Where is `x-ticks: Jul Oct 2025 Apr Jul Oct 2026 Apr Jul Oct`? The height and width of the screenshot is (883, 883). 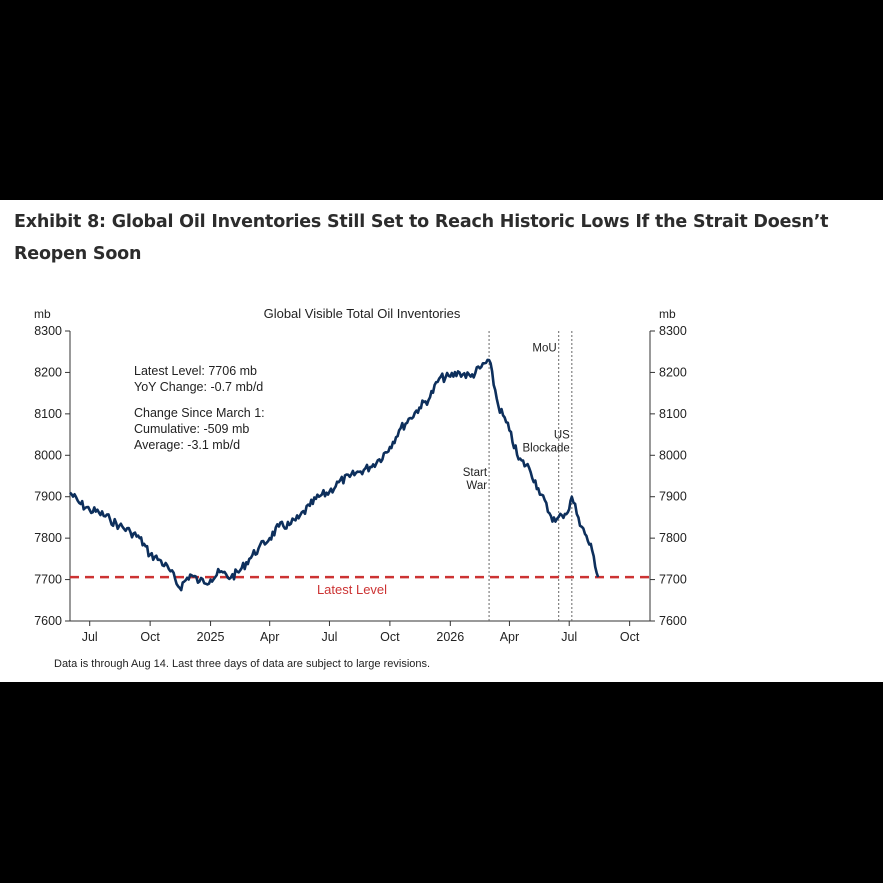 x-ticks: Jul Oct 2025 Apr Jul Oct 2026 Apr Jul Oct is located at coordinates (361, 632).